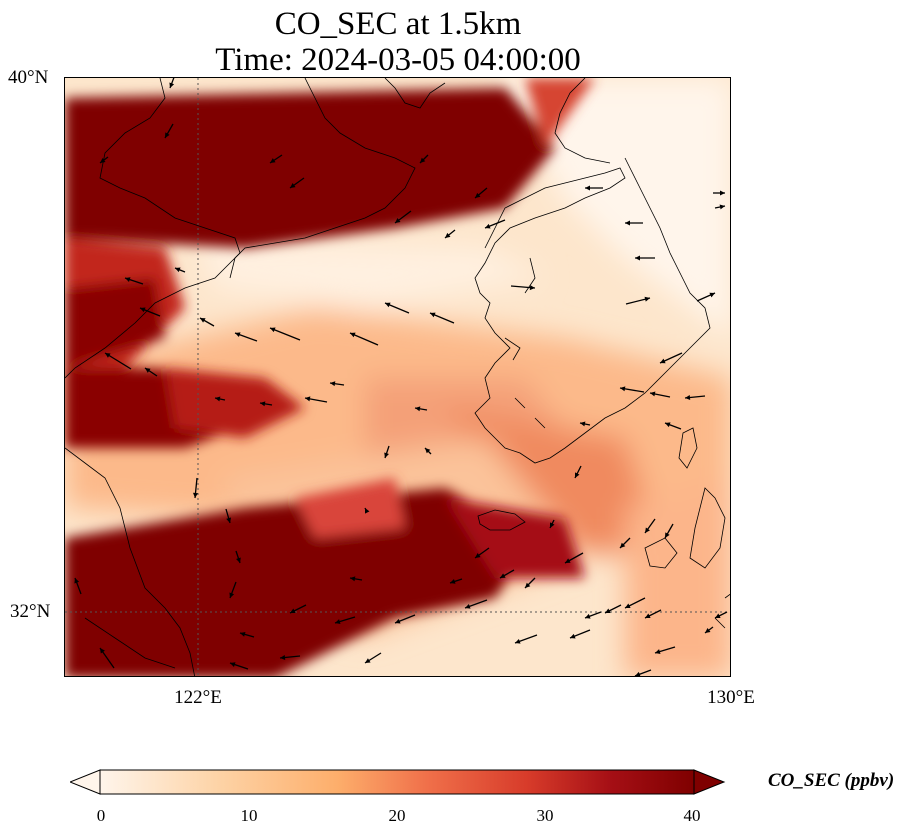 The height and width of the screenshot is (836, 916). I want to click on colorbar-tick-0: 0, so click(101, 815).